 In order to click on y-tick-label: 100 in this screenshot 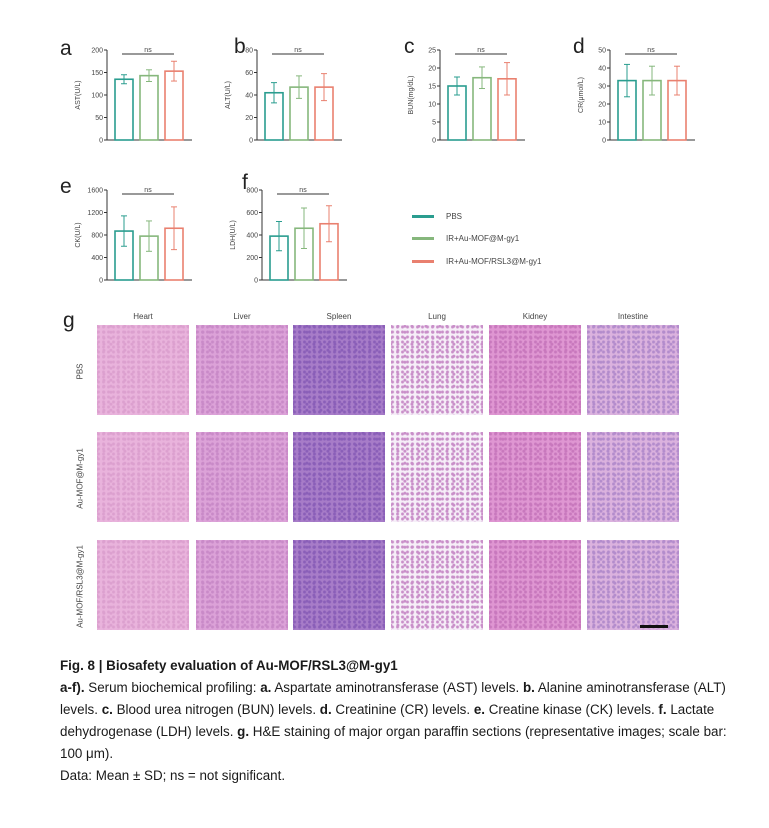, I will do `click(97, 96)`.